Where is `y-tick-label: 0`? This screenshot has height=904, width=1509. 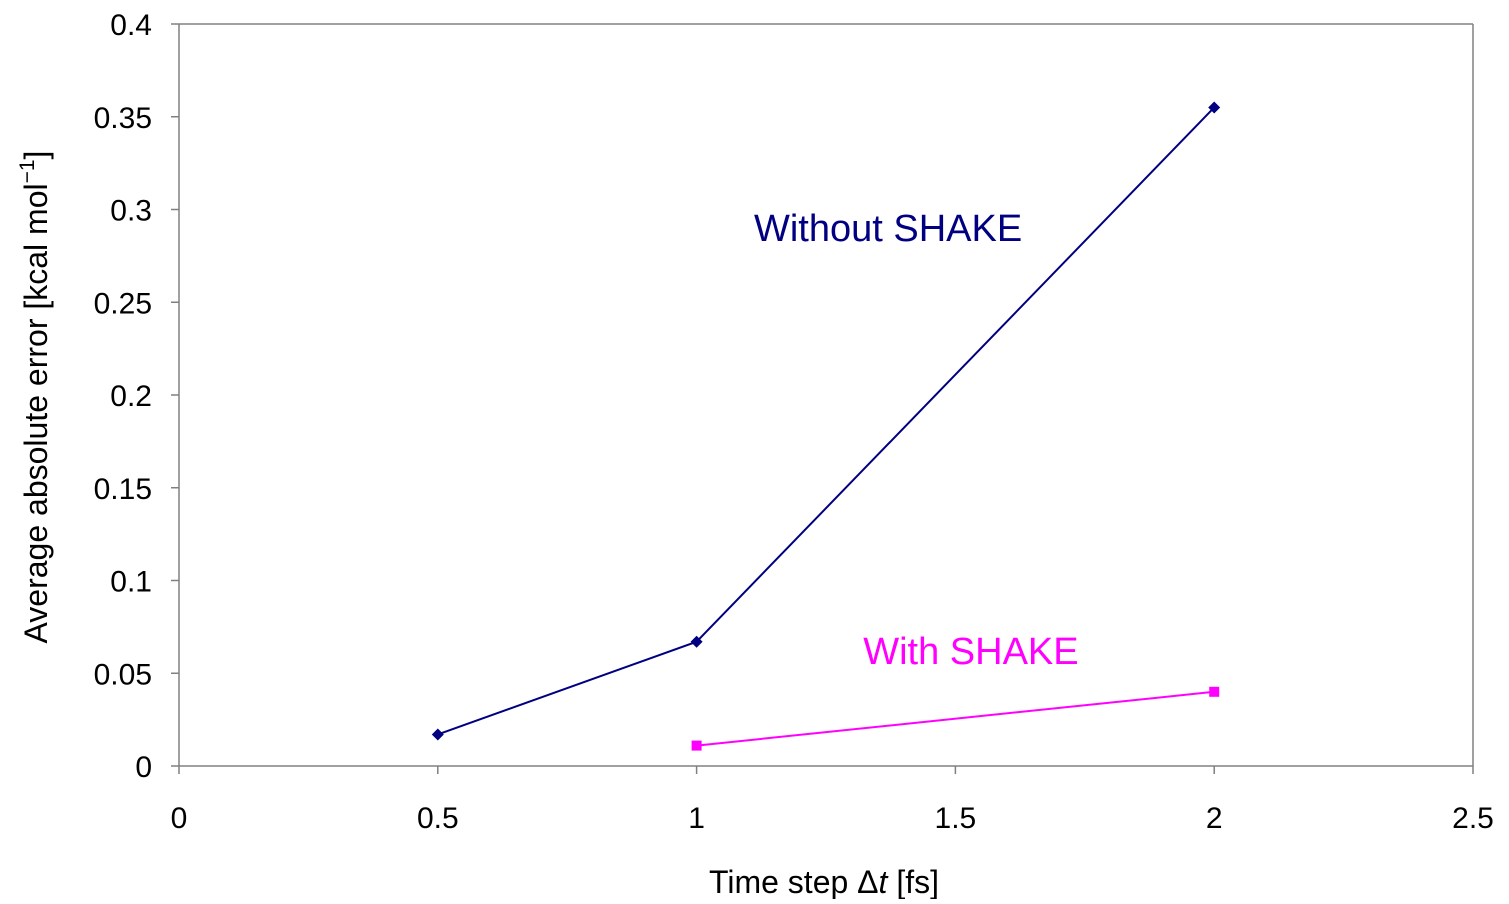 y-tick-label: 0 is located at coordinates (143, 767).